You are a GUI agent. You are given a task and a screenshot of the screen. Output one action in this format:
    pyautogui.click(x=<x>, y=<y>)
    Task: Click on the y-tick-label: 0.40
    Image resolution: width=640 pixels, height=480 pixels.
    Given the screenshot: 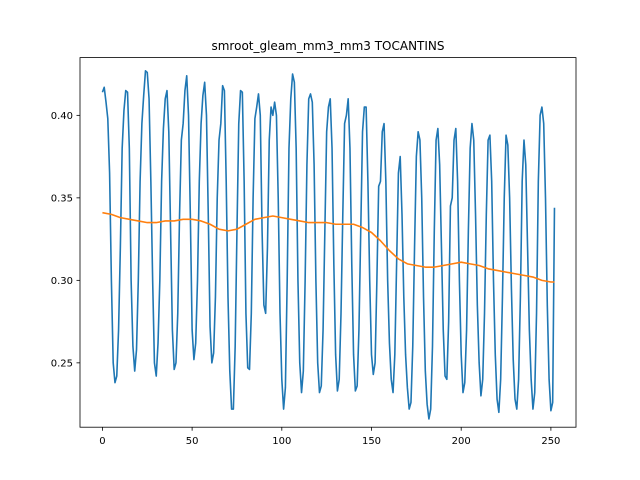 What is the action you would take?
    pyautogui.click(x=62, y=116)
    